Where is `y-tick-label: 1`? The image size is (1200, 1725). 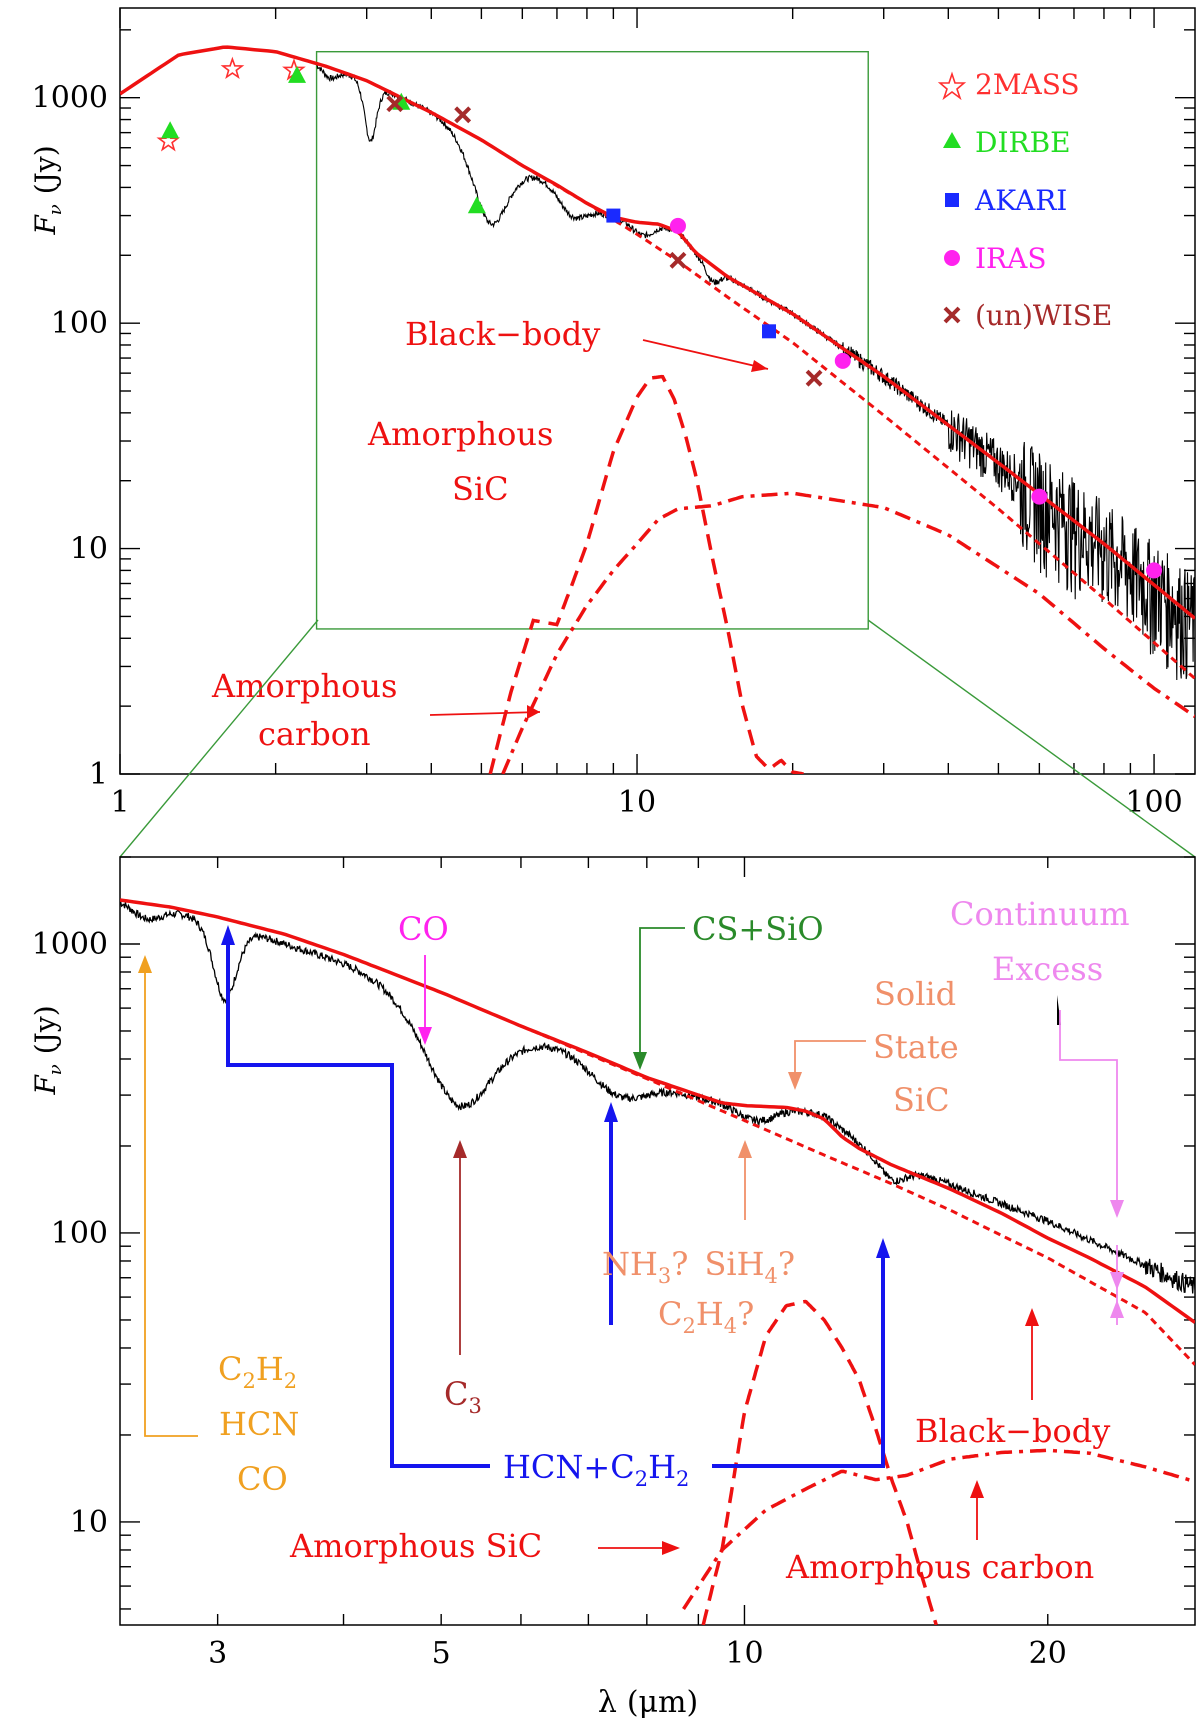 y-tick-label: 1 is located at coordinates (98, 774).